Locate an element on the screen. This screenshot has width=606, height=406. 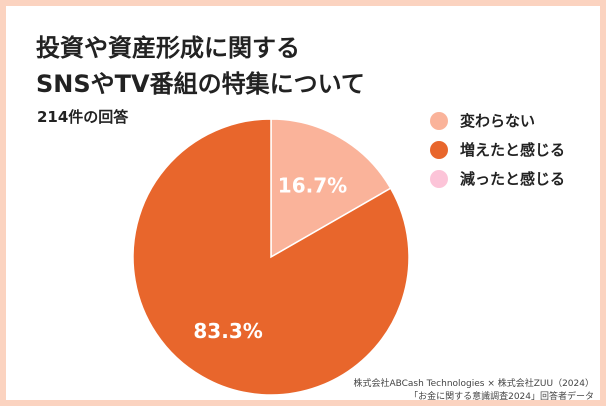
legend-swatch-unchanged is located at coordinates (439, 121).